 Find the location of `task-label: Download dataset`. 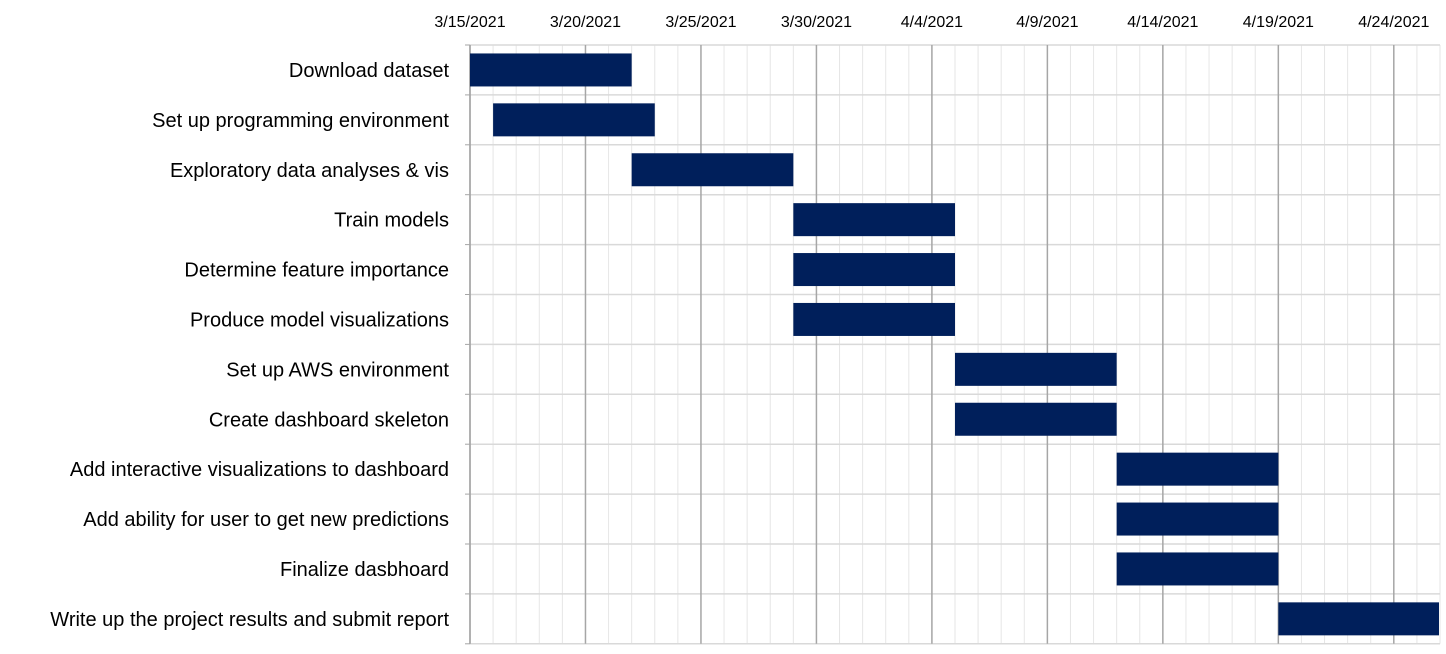

task-label: Download dataset is located at coordinates (369, 71).